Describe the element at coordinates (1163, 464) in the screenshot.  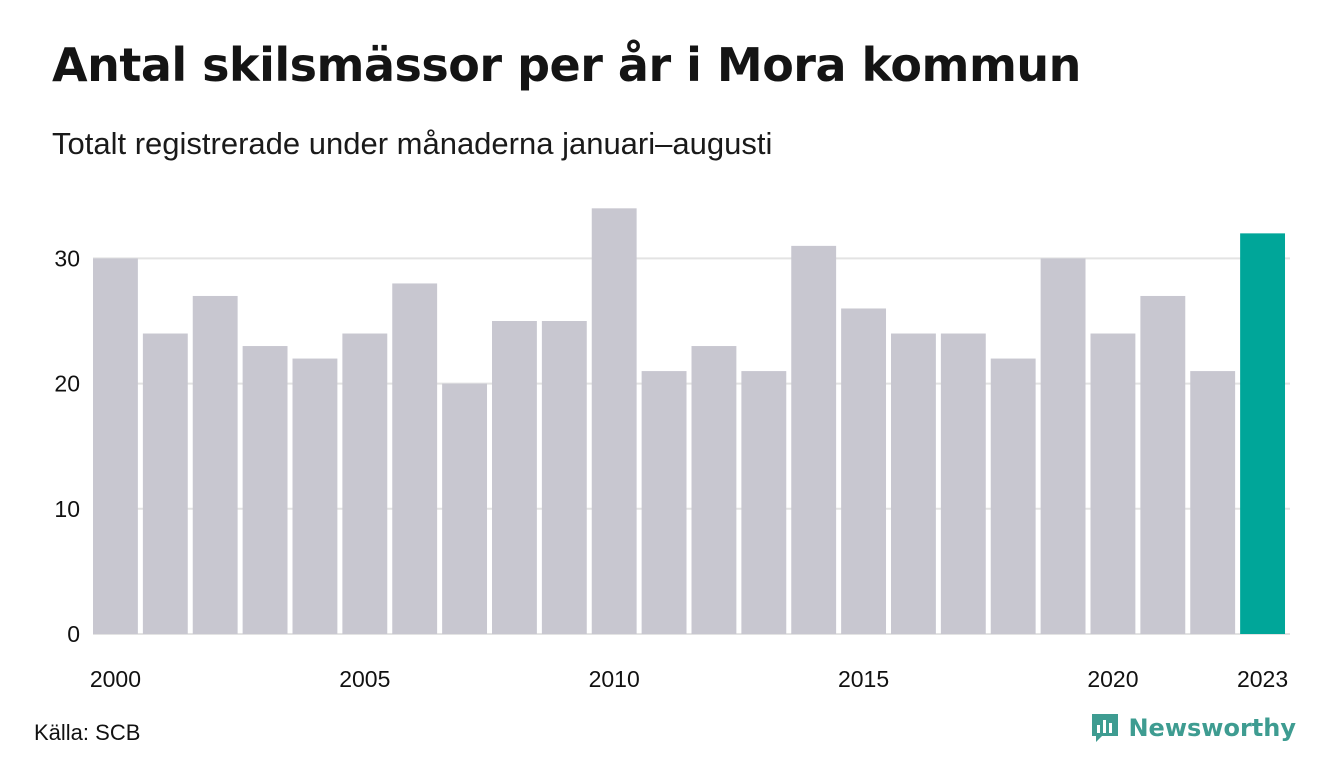
I see `bar-2021` at that location.